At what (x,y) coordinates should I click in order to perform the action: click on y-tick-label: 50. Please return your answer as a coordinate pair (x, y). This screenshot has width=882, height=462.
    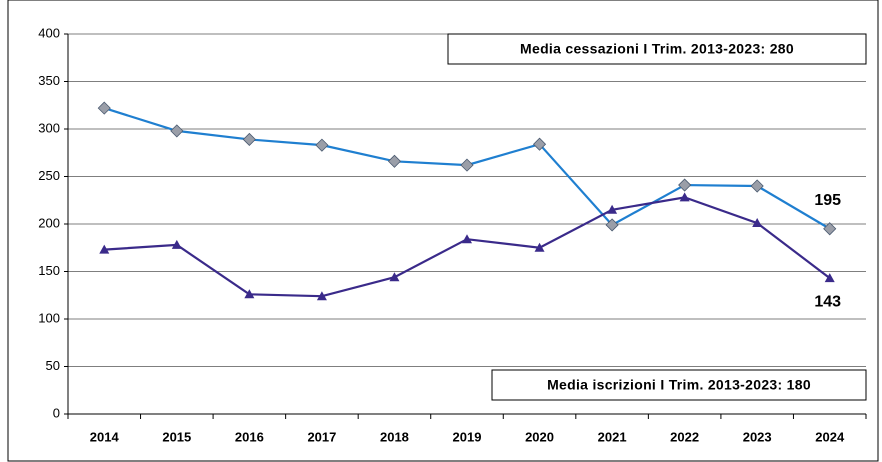
    Looking at the image, I should click on (53, 365).